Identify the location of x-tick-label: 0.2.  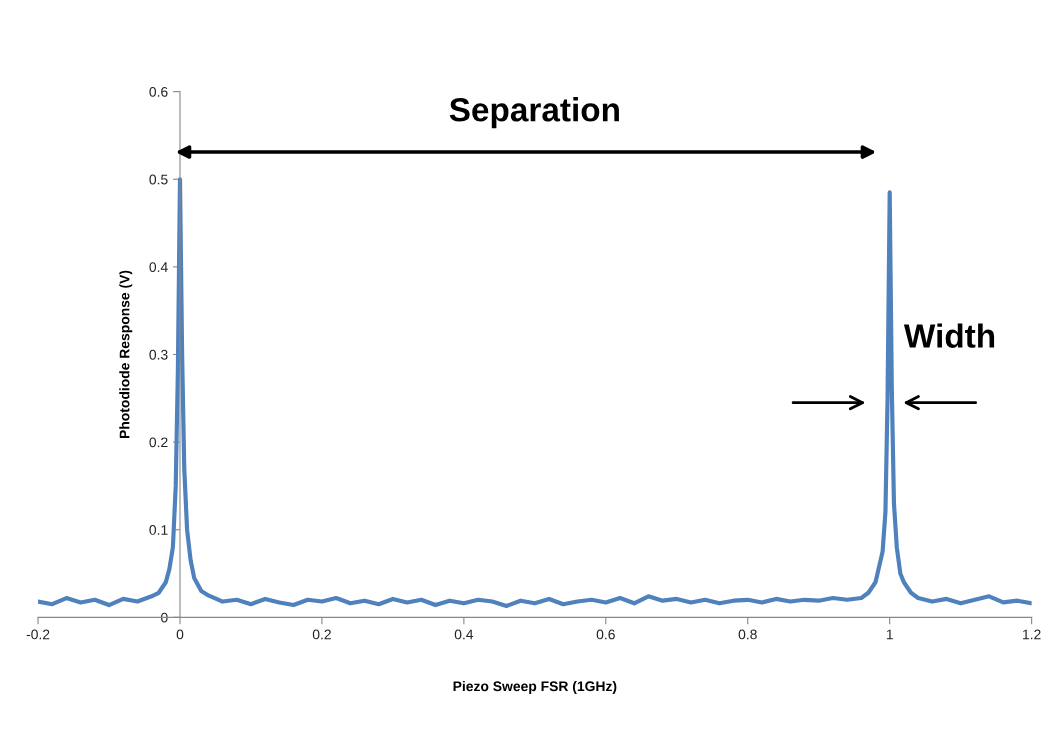
(321, 634).